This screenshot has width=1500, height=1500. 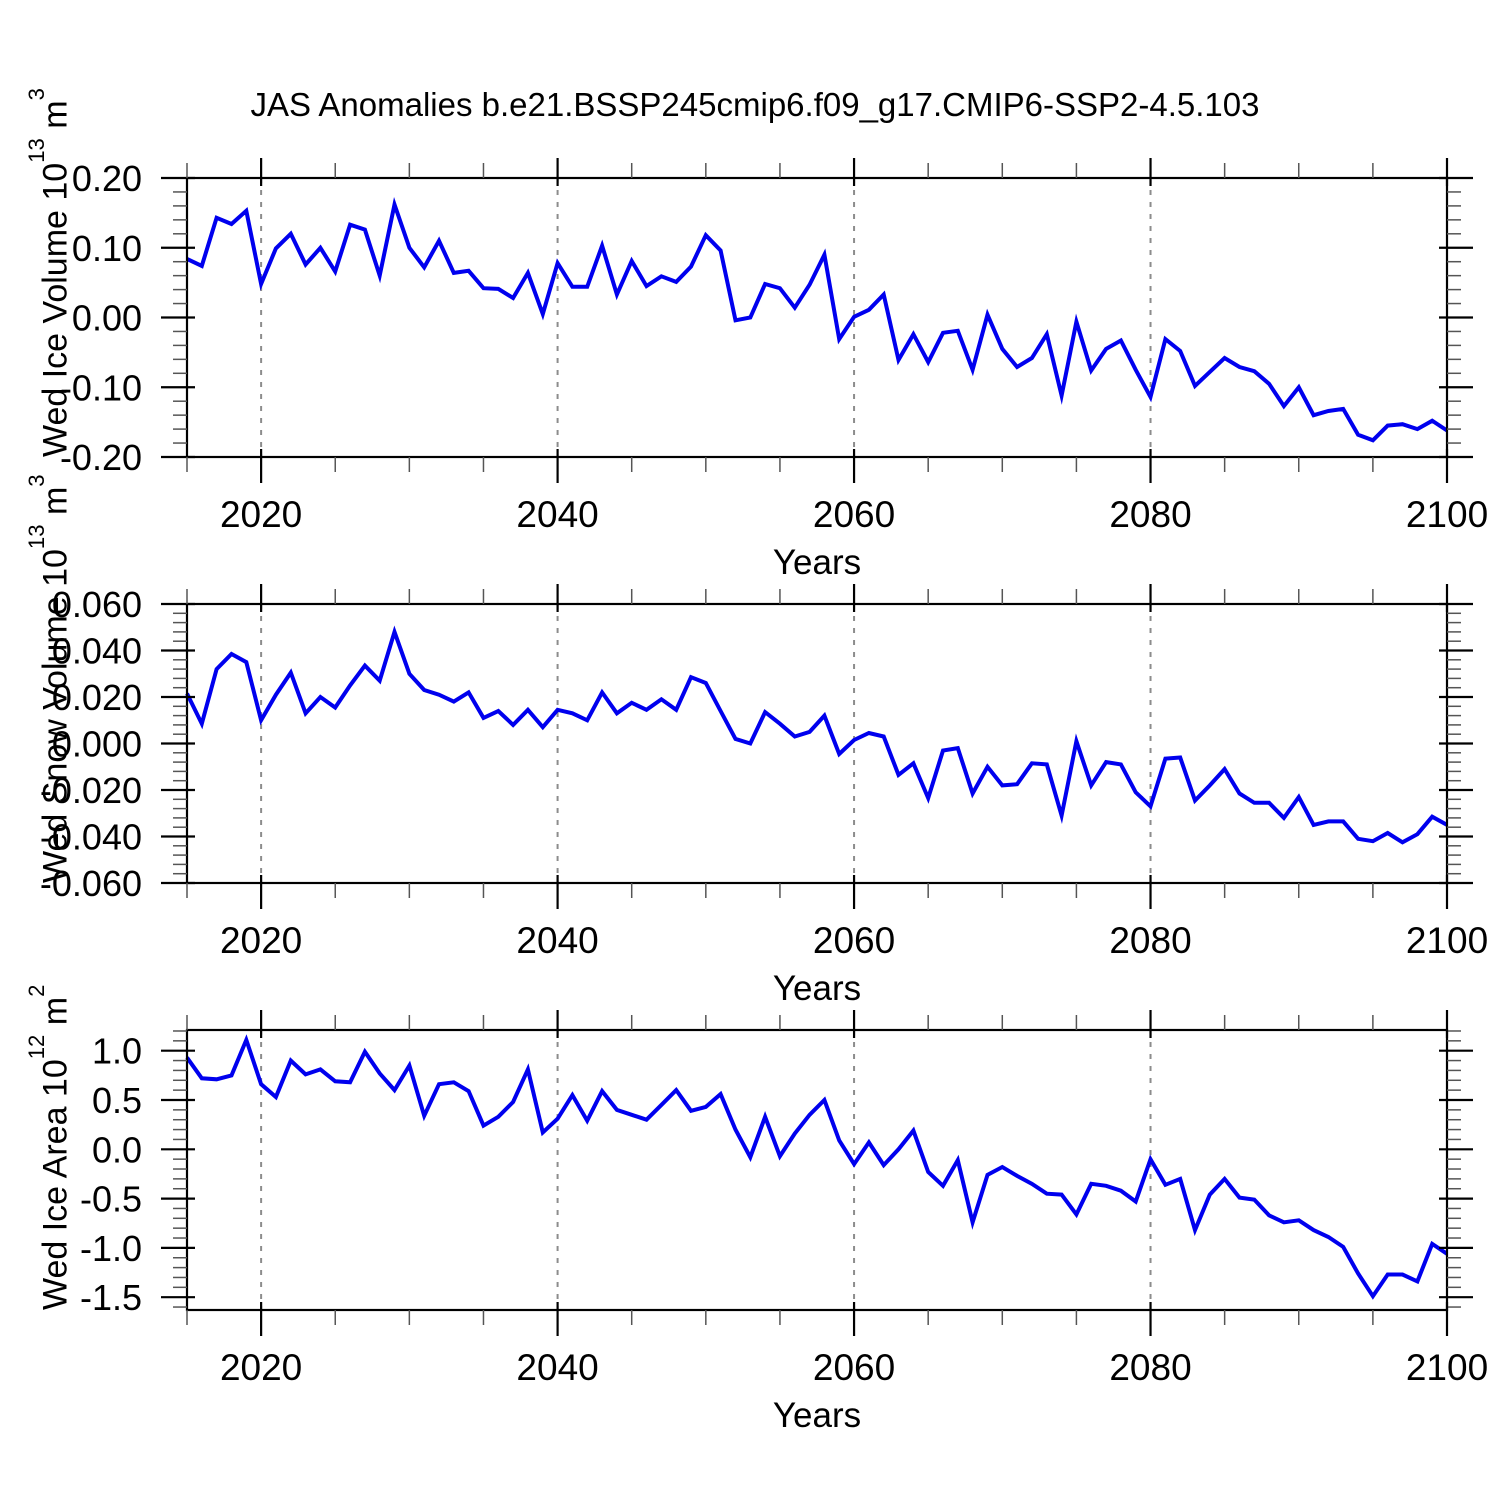 I want to click on y-axis-title-text: Wed Ice Volume 10, so click(x=55, y=309).